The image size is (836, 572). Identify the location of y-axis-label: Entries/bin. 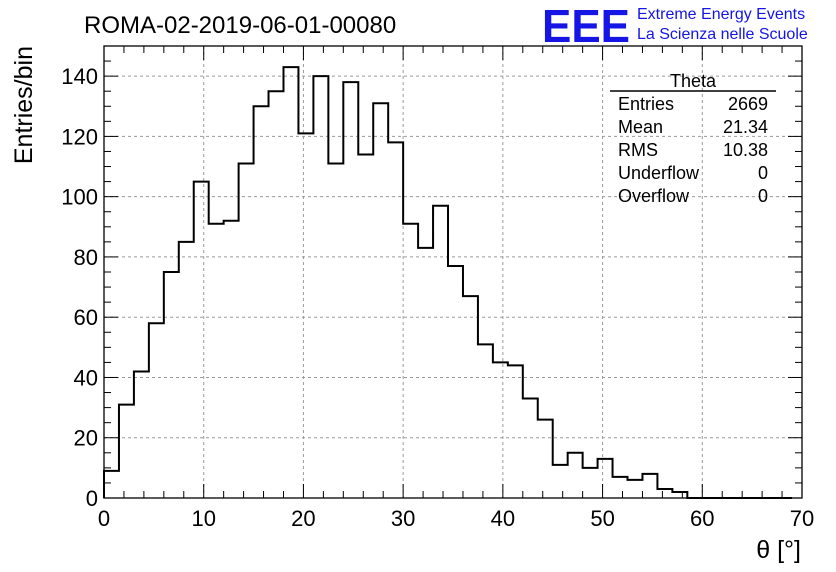
(24, 105).